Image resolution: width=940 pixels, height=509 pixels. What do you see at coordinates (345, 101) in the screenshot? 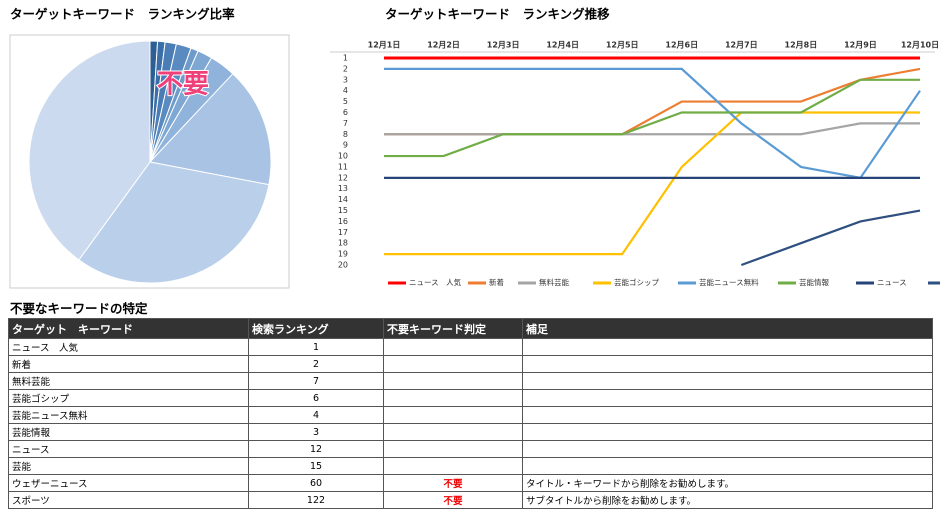
I see `y-tick-label: 5` at bounding box center [345, 101].